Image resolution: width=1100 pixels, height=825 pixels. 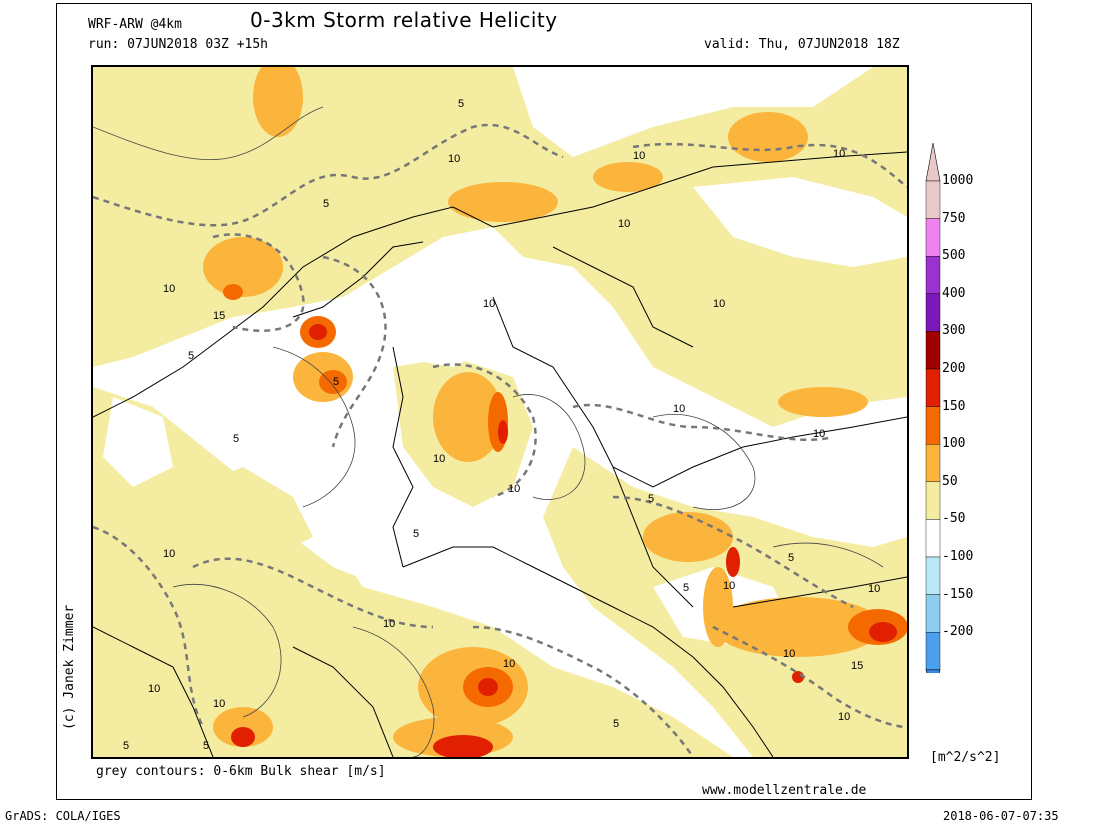 I want to click on website-label: www.modellzentrale.de, so click(x=784, y=790).